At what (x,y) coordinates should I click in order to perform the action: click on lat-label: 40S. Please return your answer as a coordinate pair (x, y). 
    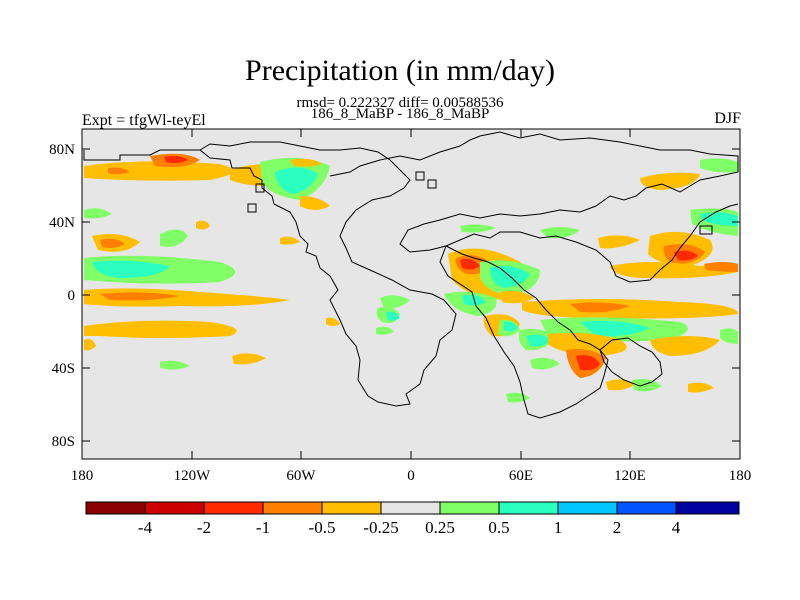
    Looking at the image, I should click on (63, 369).